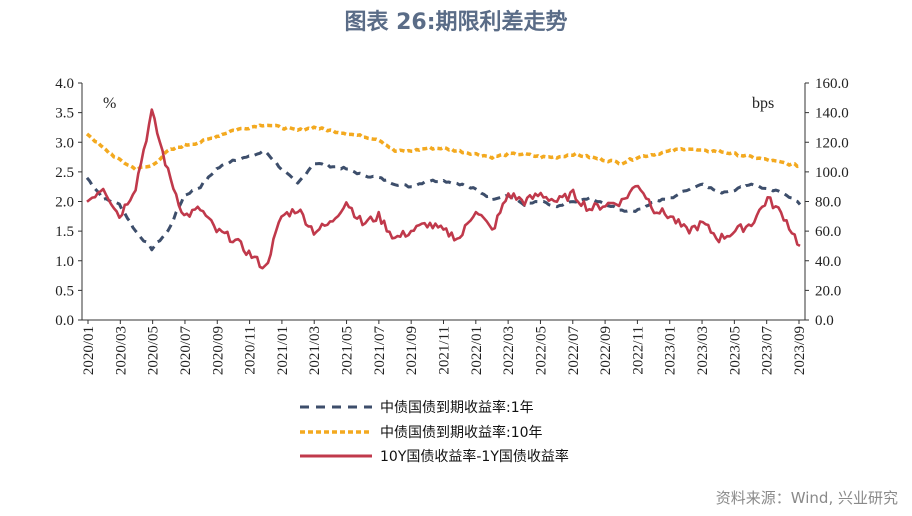  I want to click on right-tick-label: 0.0, so click(824, 321).